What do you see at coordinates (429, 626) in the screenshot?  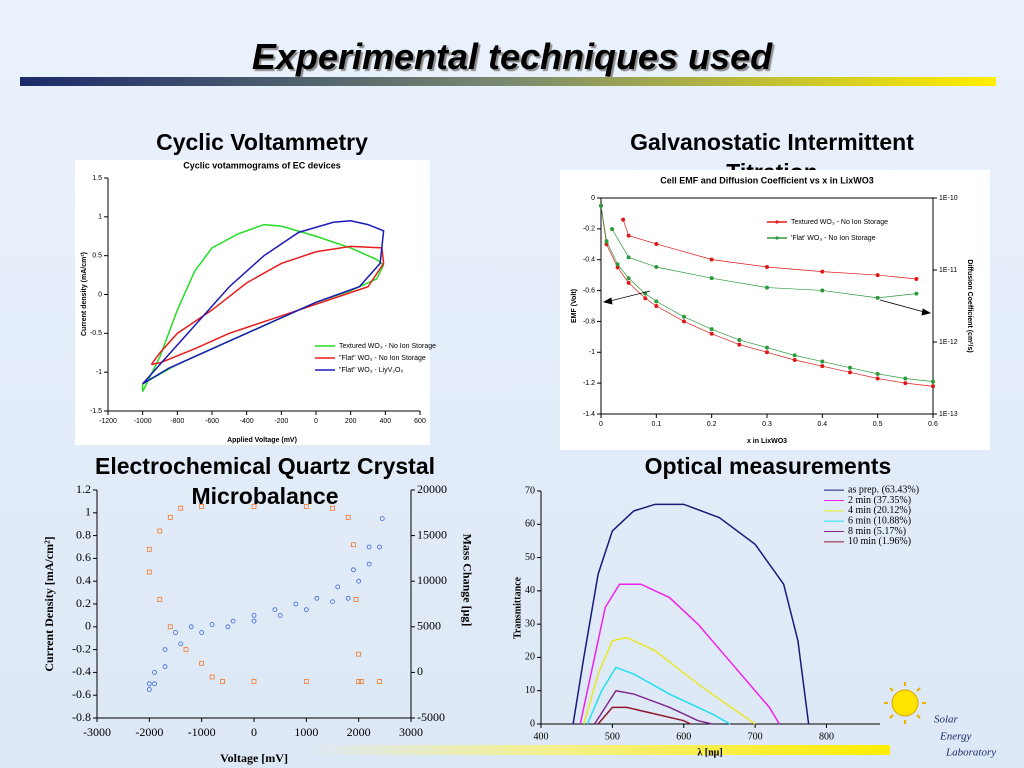 I see `y2-tick-label: 5000` at bounding box center [429, 626].